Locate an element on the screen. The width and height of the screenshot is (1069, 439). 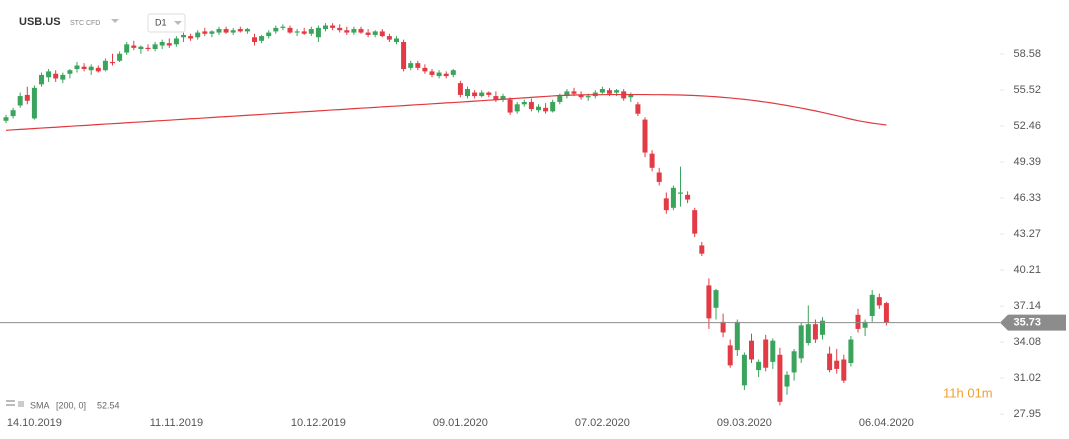
y-tick-label: 46.33 is located at coordinates (1027, 198).